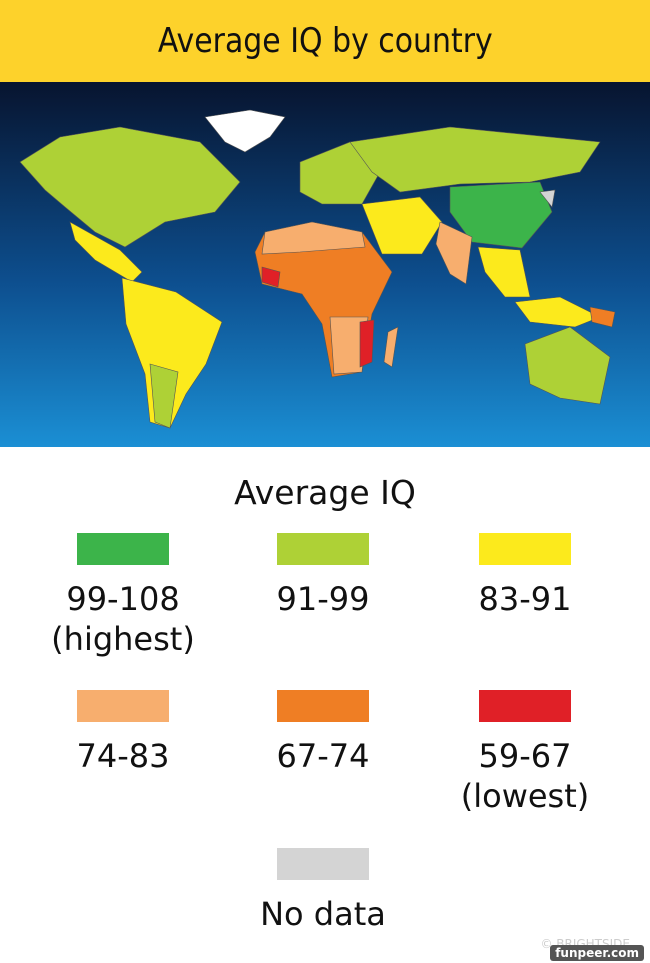 This screenshot has width=650, height=963. I want to click on legend-title: Average IQ, so click(325, 492).